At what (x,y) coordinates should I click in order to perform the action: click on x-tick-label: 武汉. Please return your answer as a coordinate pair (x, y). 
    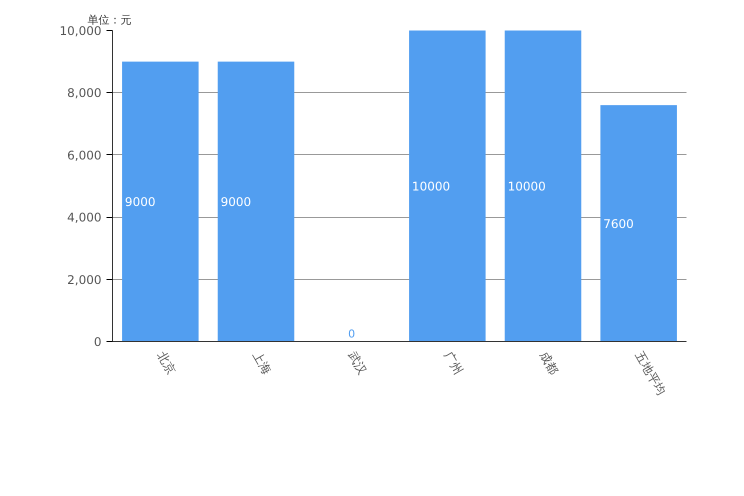
    Looking at the image, I should click on (358, 363).